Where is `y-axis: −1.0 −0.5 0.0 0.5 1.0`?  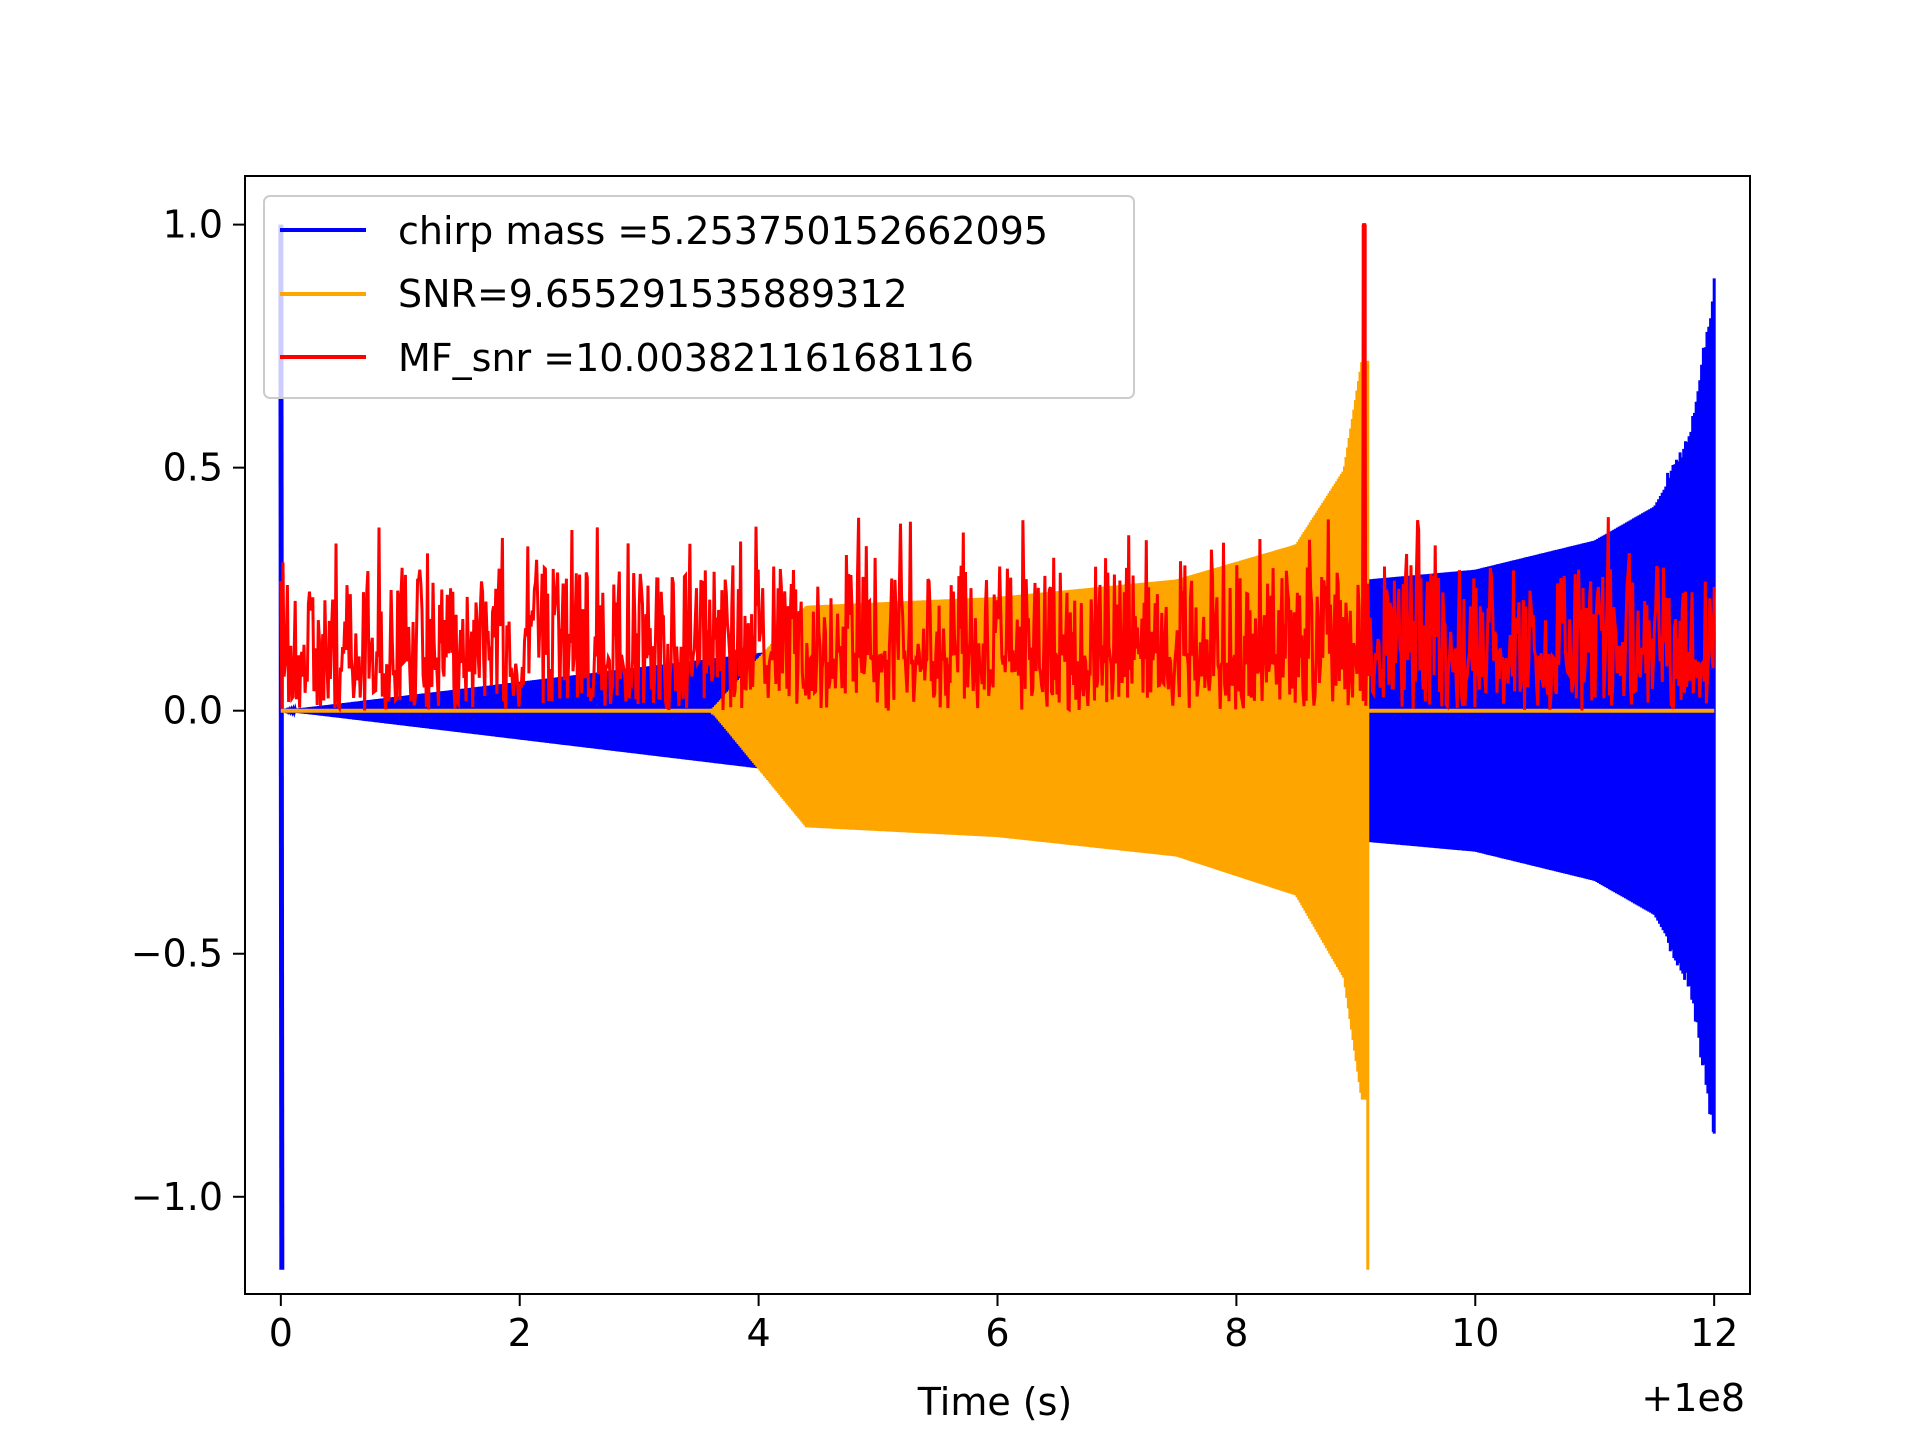
y-axis: −1.0 −0.5 0.0 0.5 1.0 is located at coordinates (188, 711).